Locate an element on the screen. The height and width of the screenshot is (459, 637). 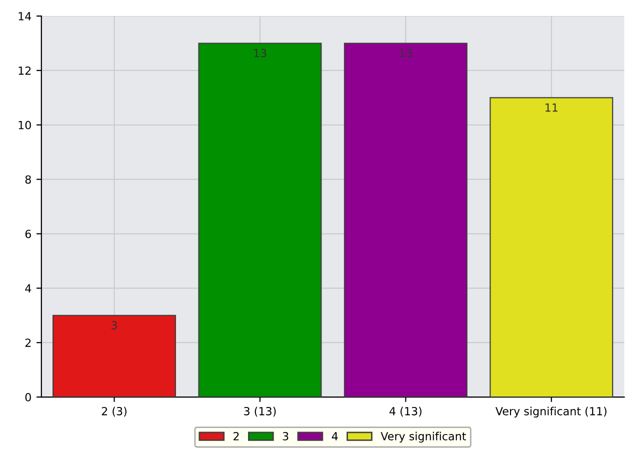
x-tick-label: 2 (3) is located at coordinates (114, 411).